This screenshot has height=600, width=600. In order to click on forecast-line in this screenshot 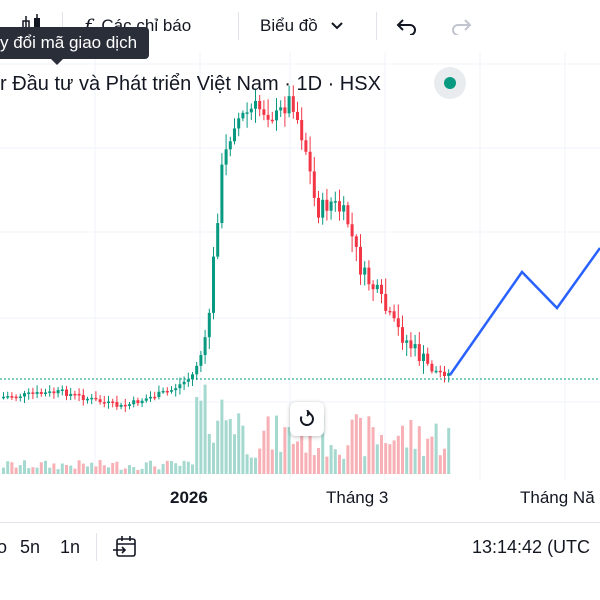, I will do `click(524, 311)`.